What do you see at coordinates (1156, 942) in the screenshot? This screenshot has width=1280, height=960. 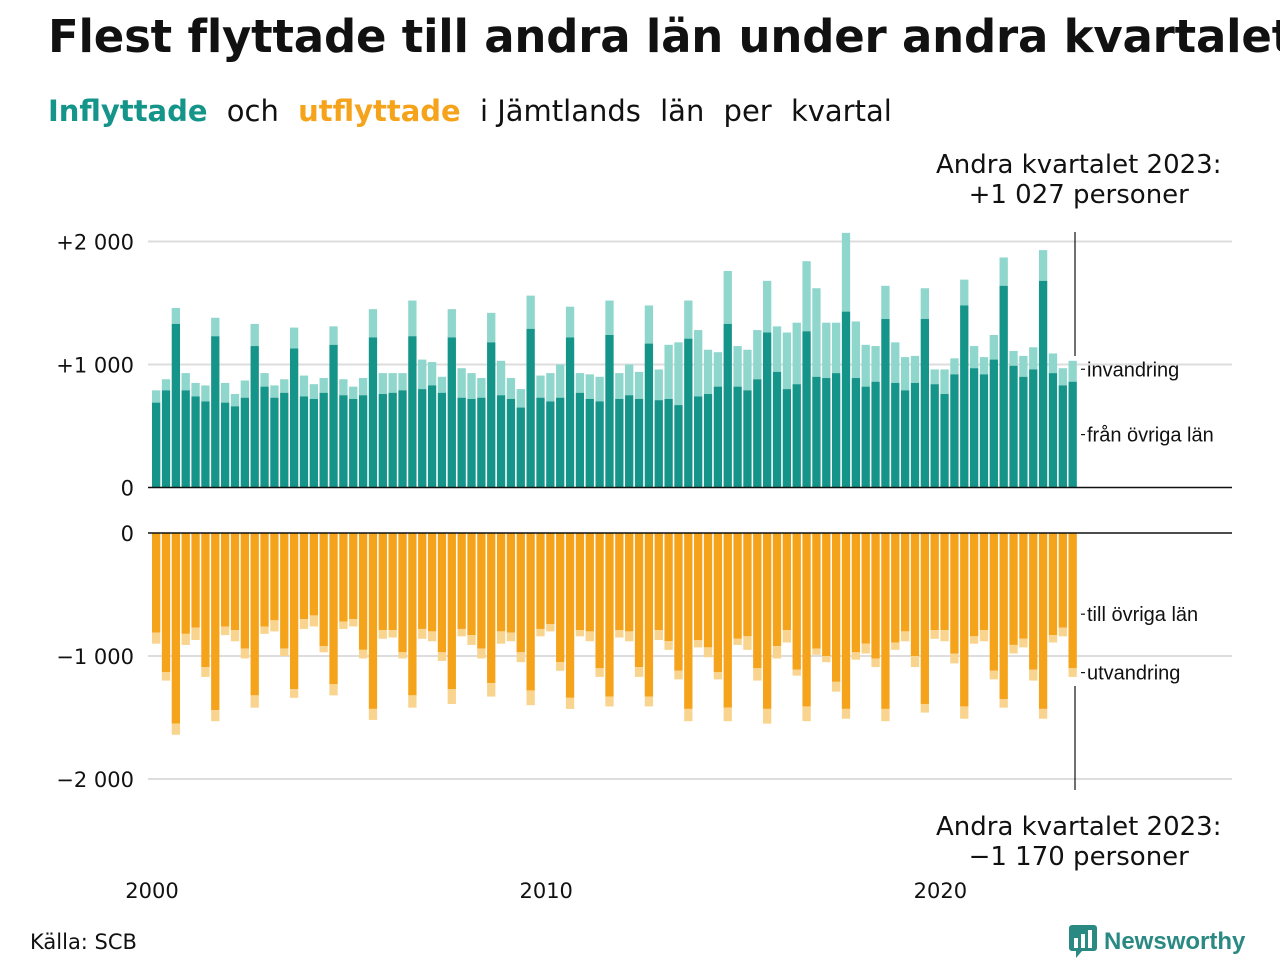 I see `brand-logo: Newsworthy` at bounding box center [1156, 942].